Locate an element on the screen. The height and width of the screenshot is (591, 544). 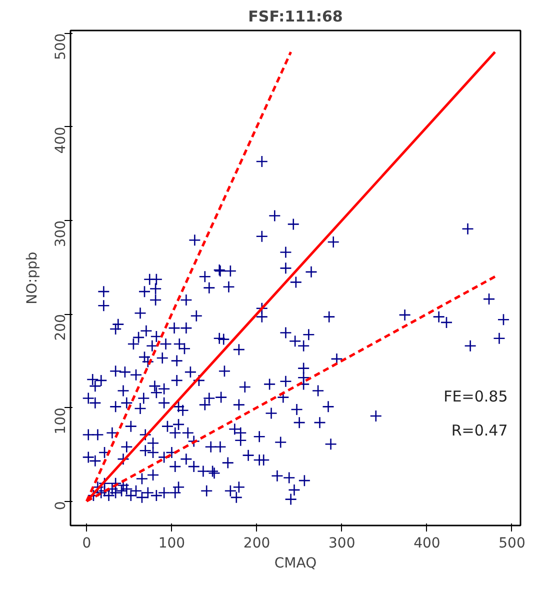
y-tick-label: 0 is located at coordinates (61, 505).